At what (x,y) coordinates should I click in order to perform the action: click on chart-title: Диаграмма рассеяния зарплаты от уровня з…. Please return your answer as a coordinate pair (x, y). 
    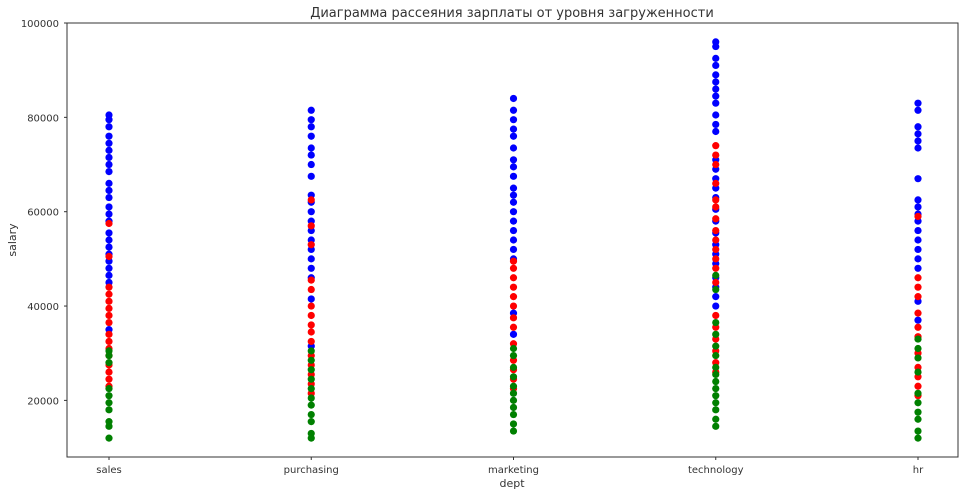
    Looking at the image, I should click on (512, 13).